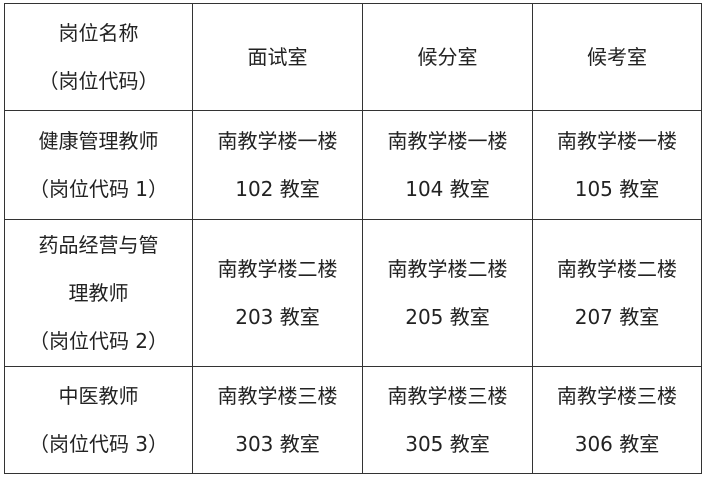 Image resolution: width=708 pixels, height=478 pixels. Describe the element at coordinates (277, 420) in the screenshot. I see `interview-room-cell: 南教学楼三楼 303 教室` at that location.